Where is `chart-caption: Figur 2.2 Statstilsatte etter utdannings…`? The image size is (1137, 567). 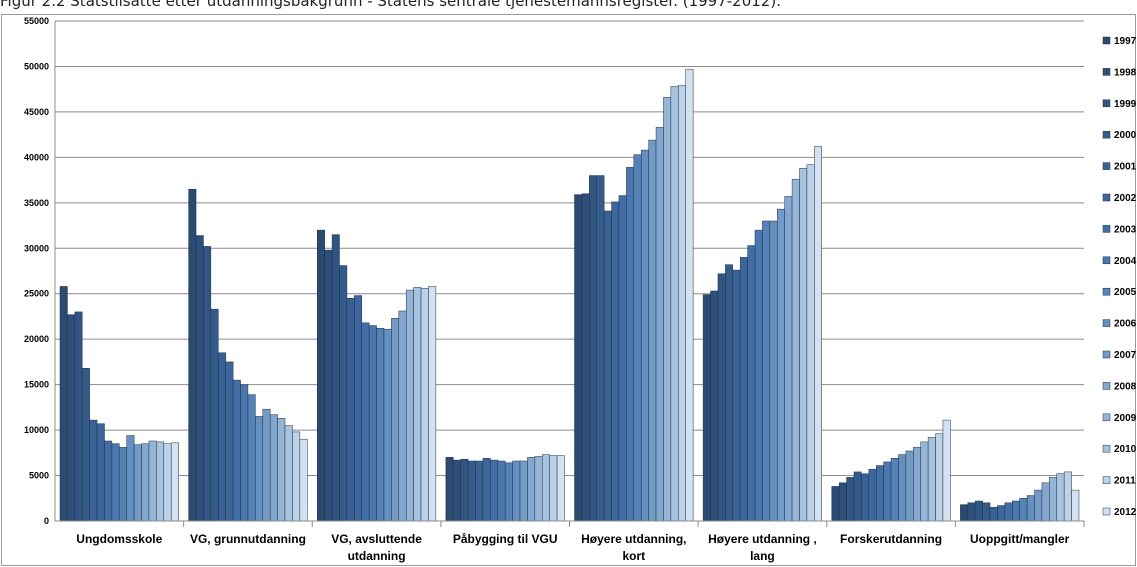 chart-caption: Figur 2.2 Statstilsatte etter utdannings… is located at coordinates (390, 5).